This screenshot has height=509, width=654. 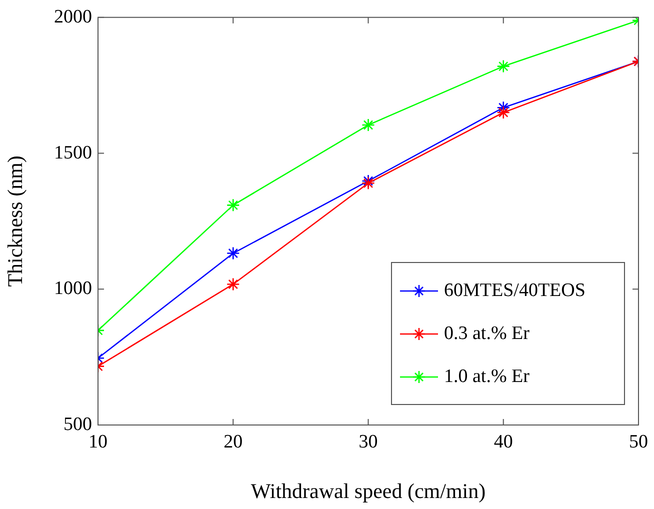 What do you see at coordinates (638, 441) in the screenshot?
I see `x-tick-label: 50` at bounding box center [638, 441].